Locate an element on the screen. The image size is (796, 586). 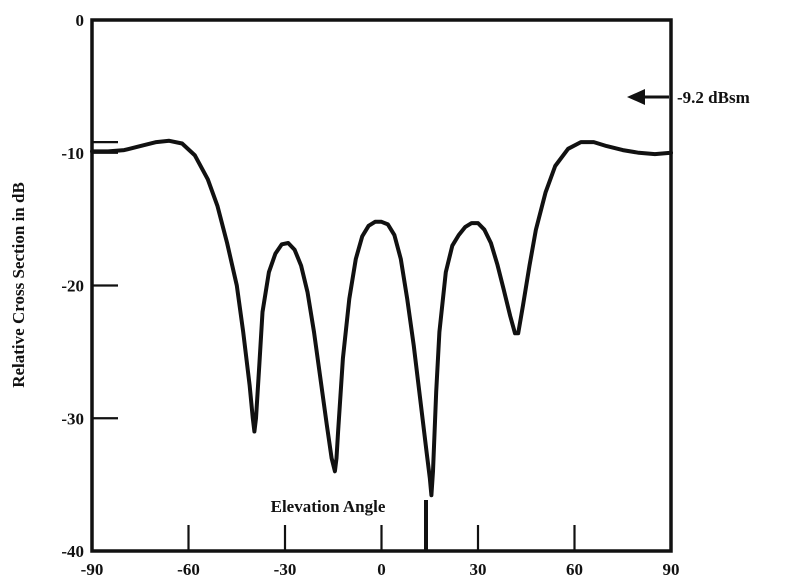
arrow-head-icon is located at coordinates (636, 97).